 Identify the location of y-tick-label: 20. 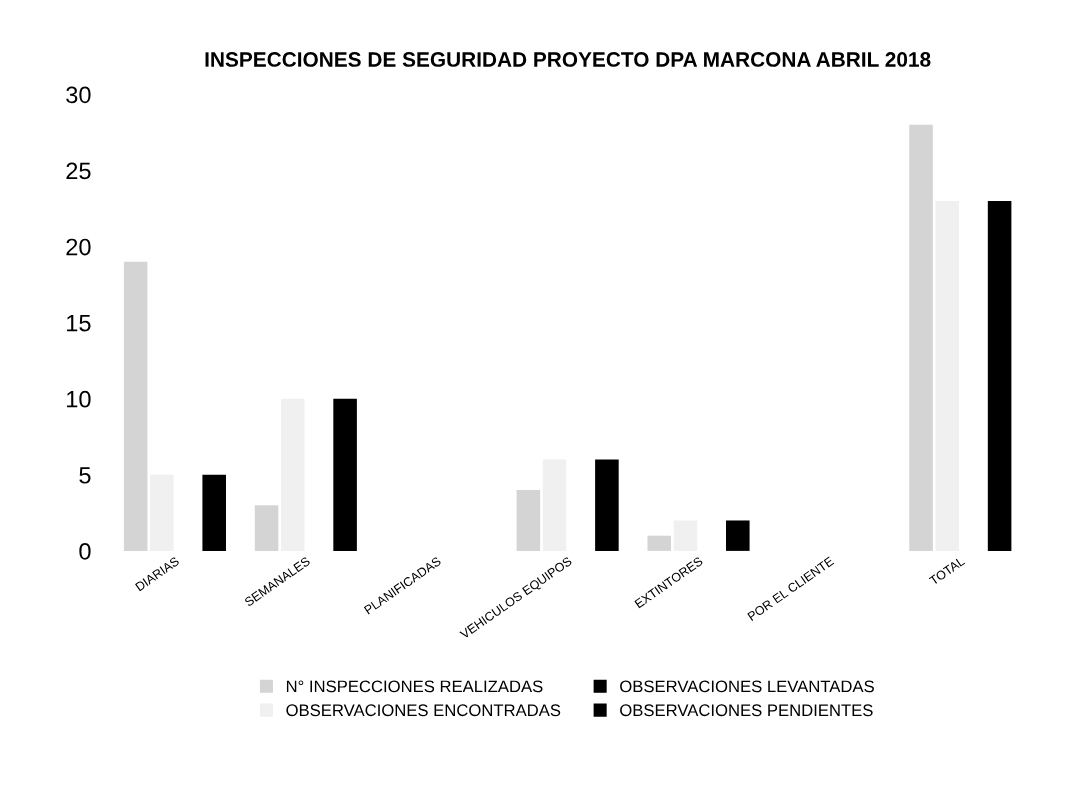
(78, 247).